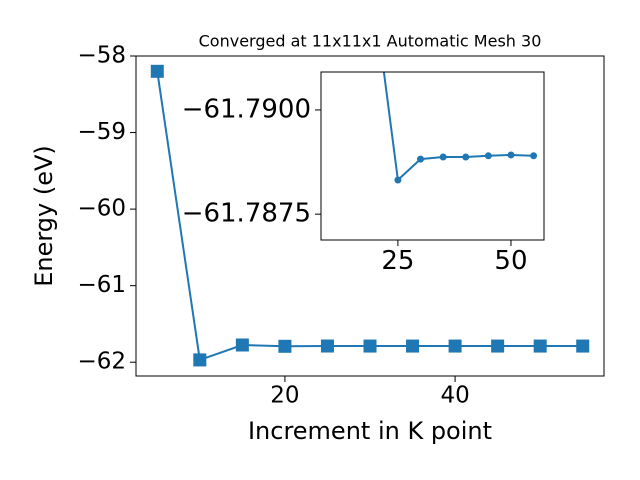 This screenshot has width=640, height=480. What do you see at coordinates (370, 41) in the screenshot?
I see `chart-title: Converged at 11x11x1 Automatic Mesh 30` at bounding box center [370, 41].